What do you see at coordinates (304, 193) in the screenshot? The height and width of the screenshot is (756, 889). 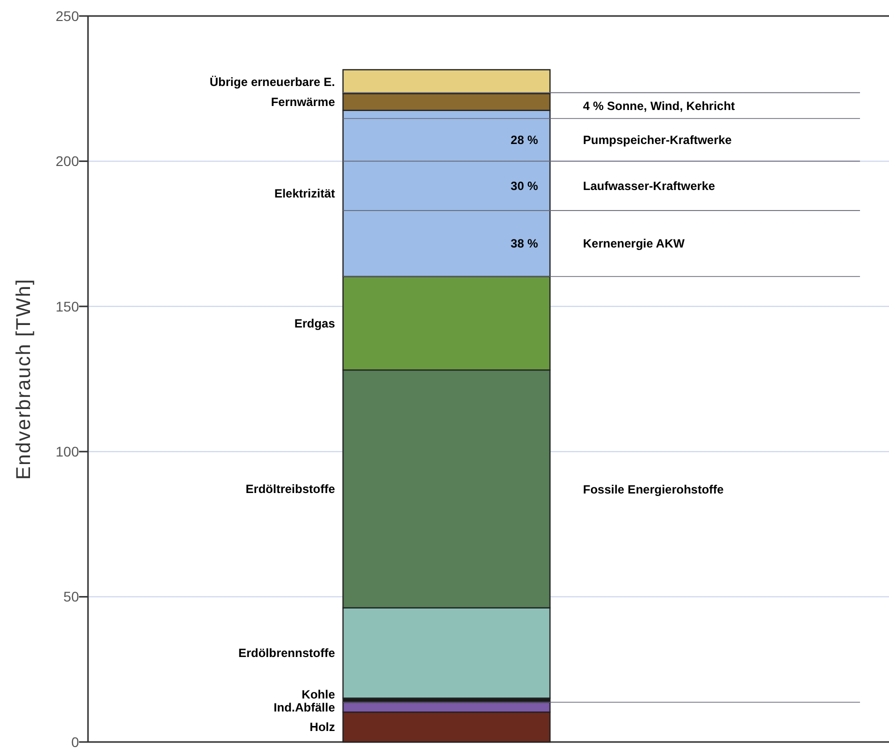 I see `series-label: Elektrizität` at bounding box center [304, 193].